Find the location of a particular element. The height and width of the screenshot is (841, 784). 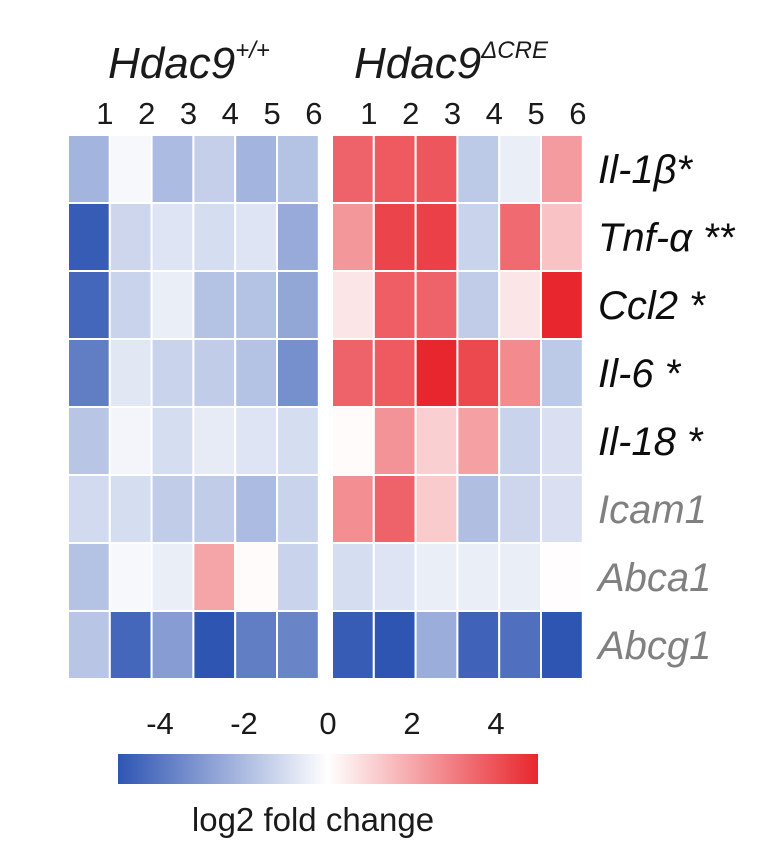

row-label: Tnf-α ** is located at coordinates (667, 238).